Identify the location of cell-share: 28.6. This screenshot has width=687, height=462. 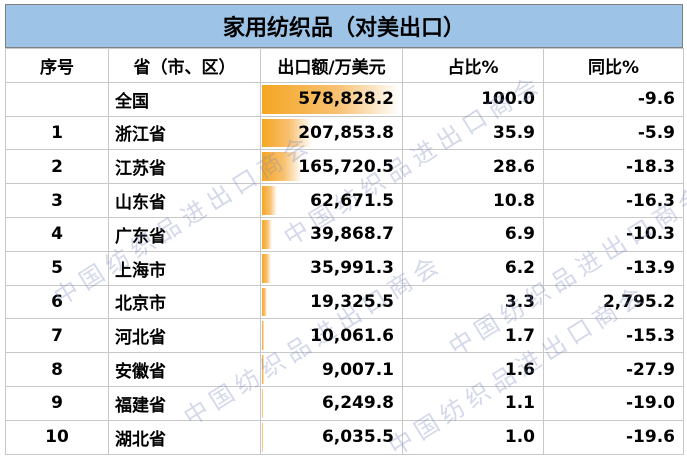
(473, 167).